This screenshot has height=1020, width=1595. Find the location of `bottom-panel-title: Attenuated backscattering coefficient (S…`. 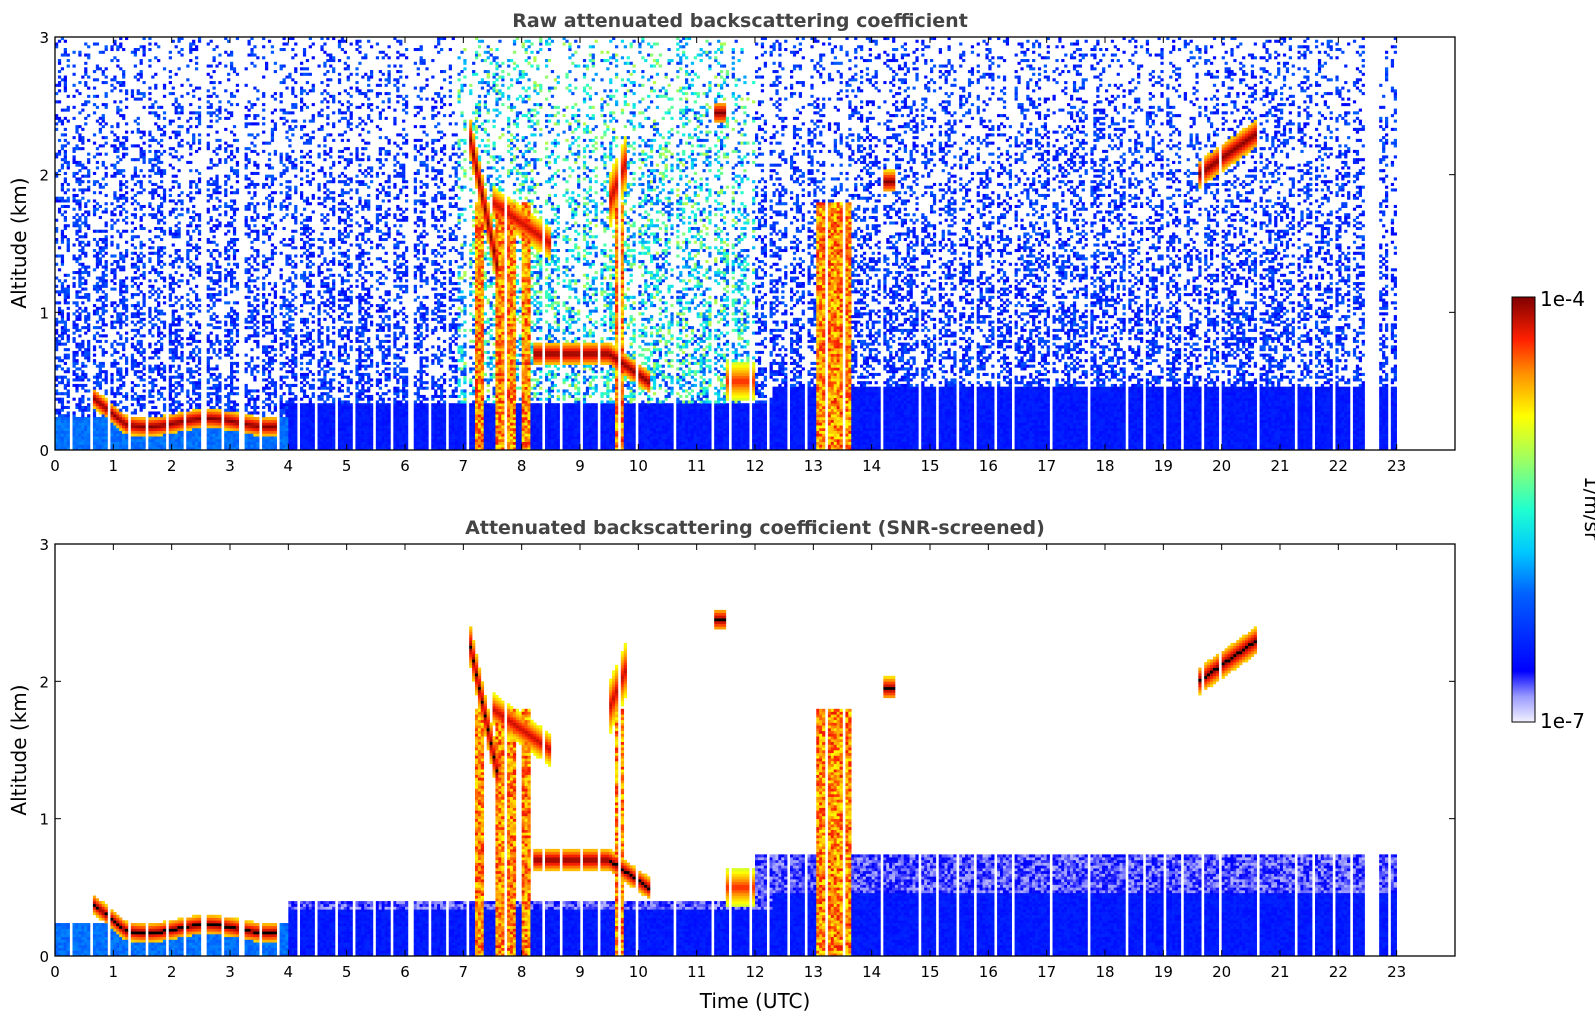

bottom-panel-title: Attenuated backscattering coefficient (S… is located at coordinates (755, 528).